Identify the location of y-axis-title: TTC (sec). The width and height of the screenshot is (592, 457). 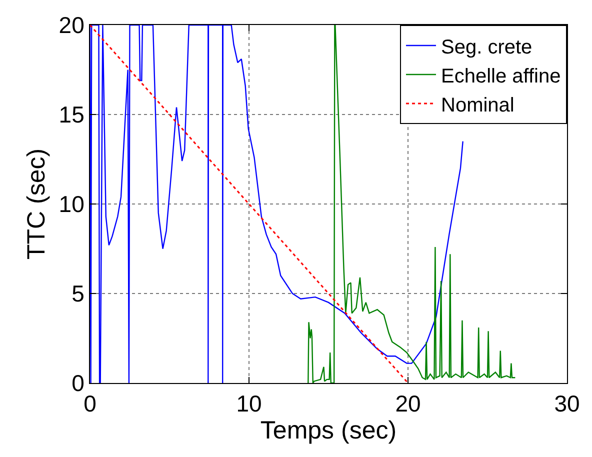
(36, 204).